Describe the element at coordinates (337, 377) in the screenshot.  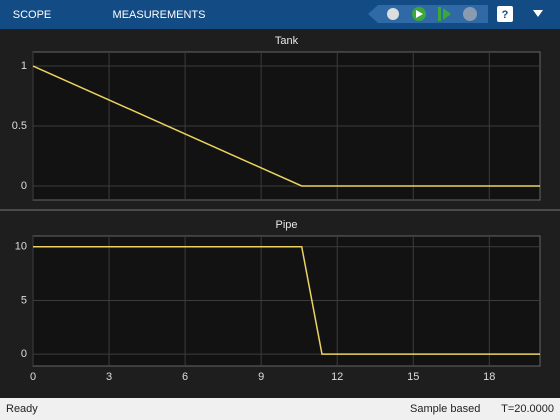
I see `x-tick-label: 12` at that location.